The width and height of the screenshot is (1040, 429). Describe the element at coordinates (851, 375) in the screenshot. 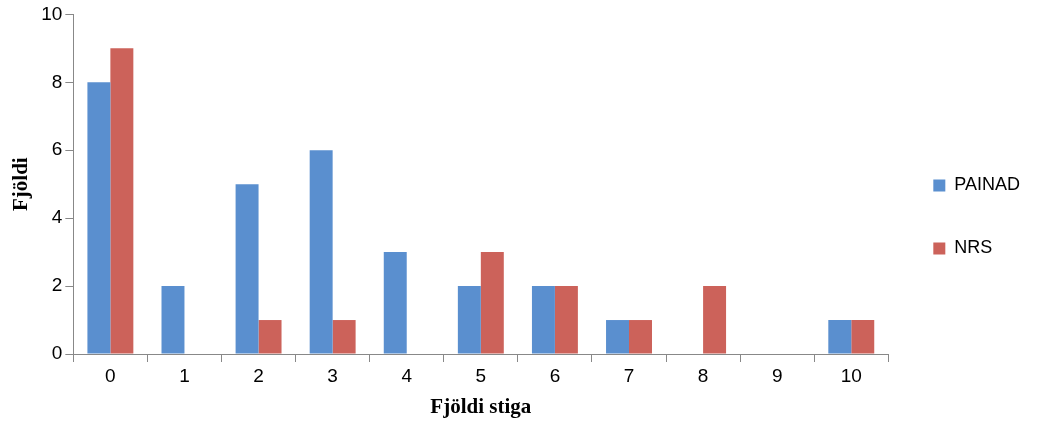

I see `x-tick-label: 10` at that location.